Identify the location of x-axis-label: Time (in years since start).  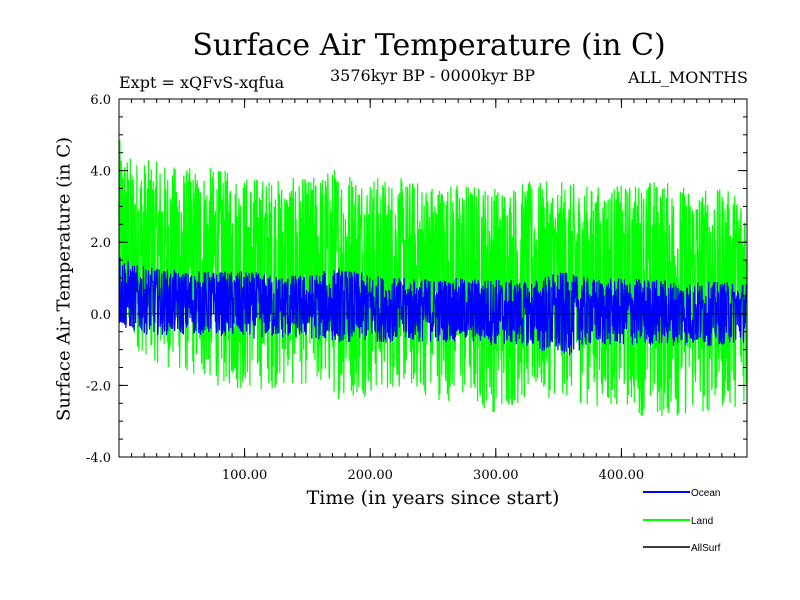
(433, 498).